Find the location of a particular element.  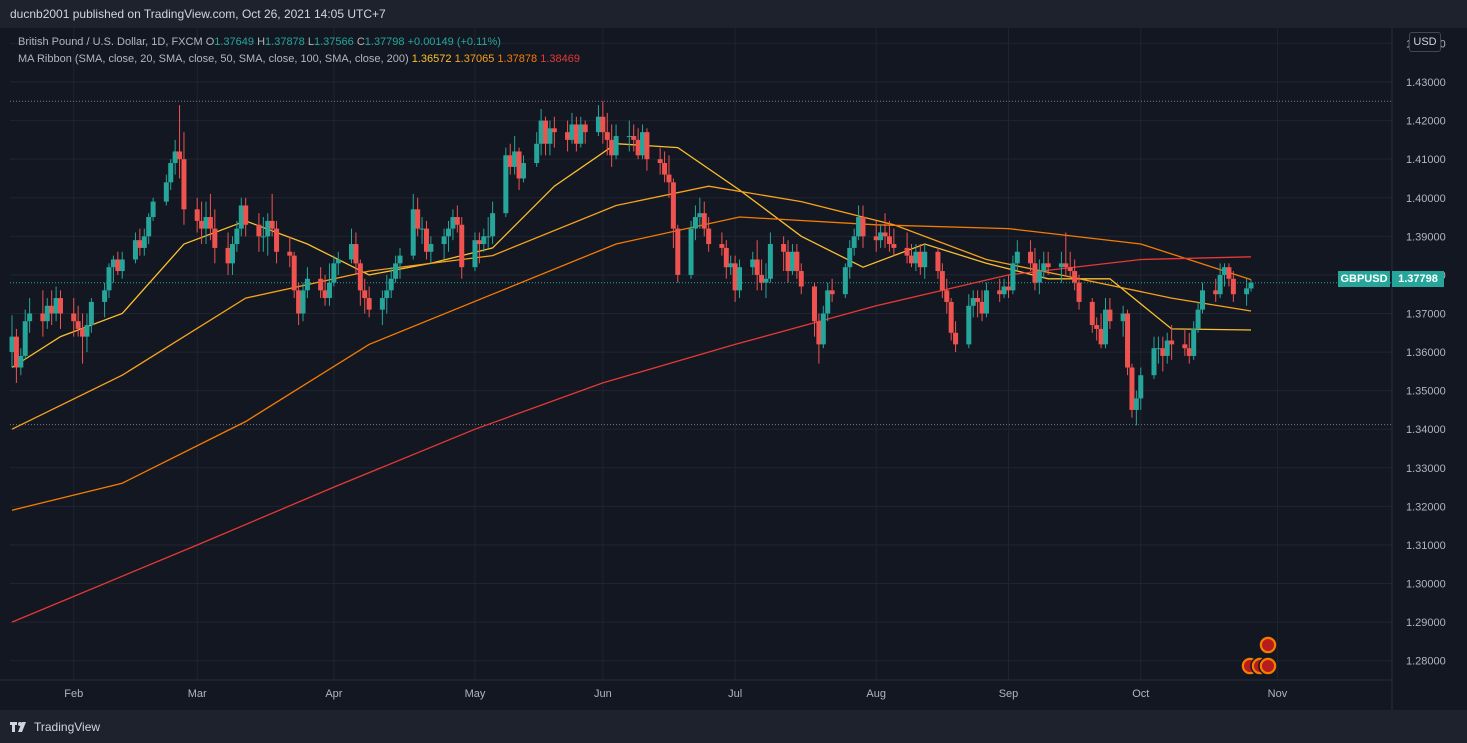

time-tick-label: Mar is located at coordinates (197, 694).